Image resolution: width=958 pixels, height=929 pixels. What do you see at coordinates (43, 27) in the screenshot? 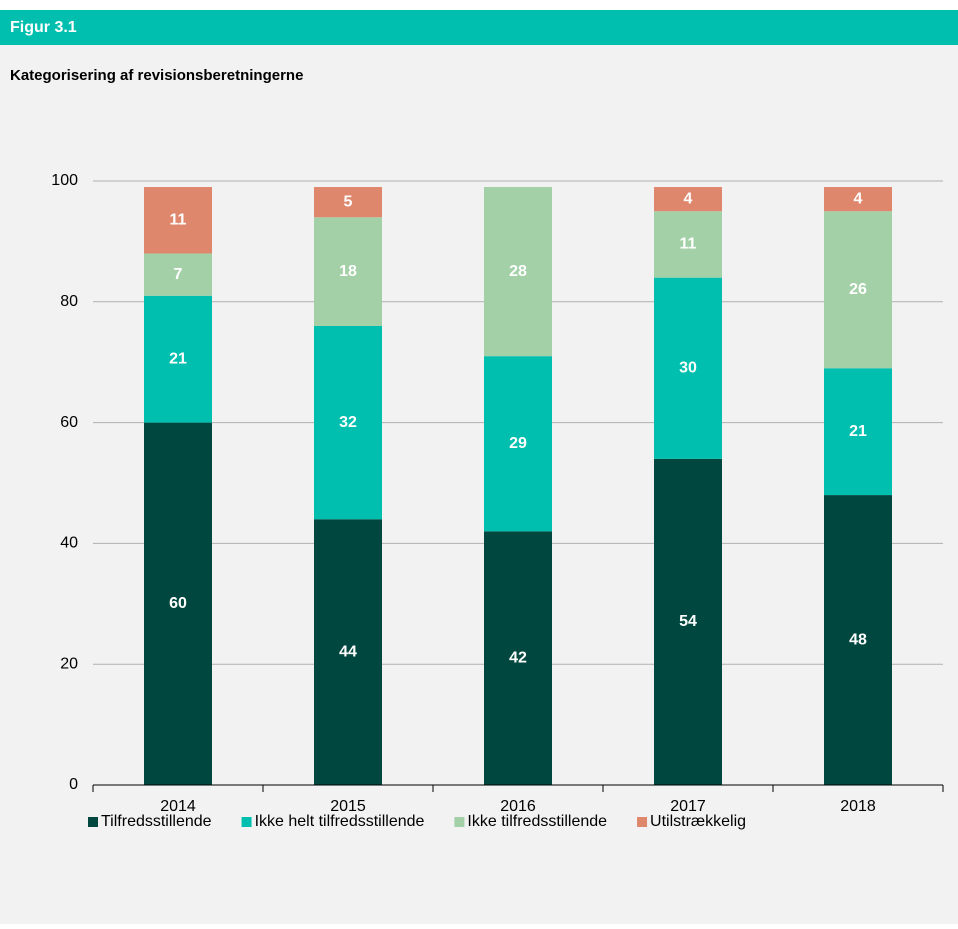
I see `figure-label: Figur 3.1` at bounding box center [43, 27].